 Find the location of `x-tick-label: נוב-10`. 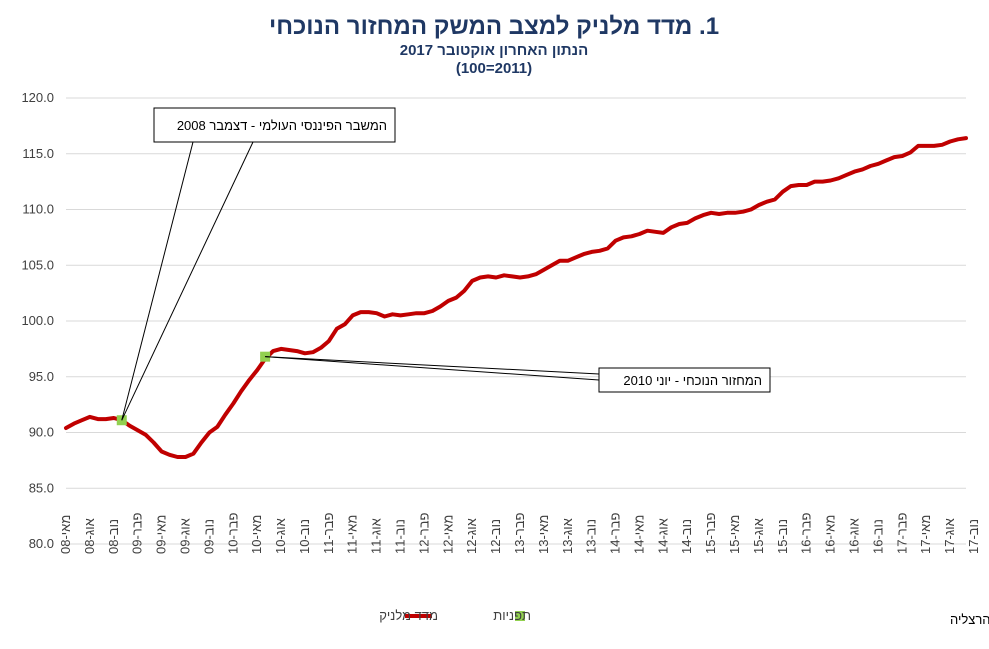

x-tick-label: נוב-10 is located at coordinates (304, 536).